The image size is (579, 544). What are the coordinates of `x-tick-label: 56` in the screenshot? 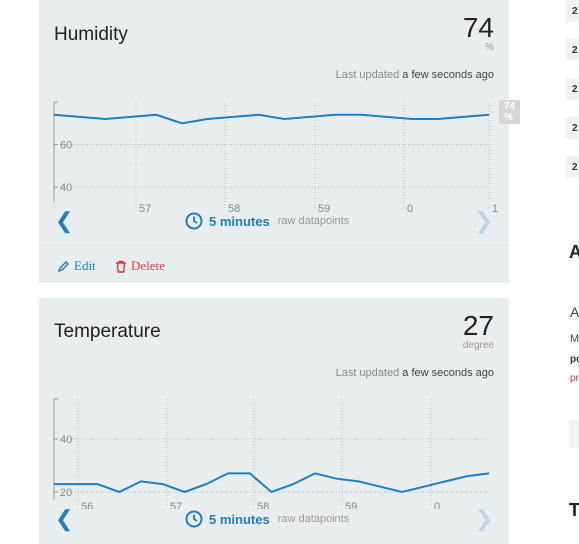 It's located at (87, 505).